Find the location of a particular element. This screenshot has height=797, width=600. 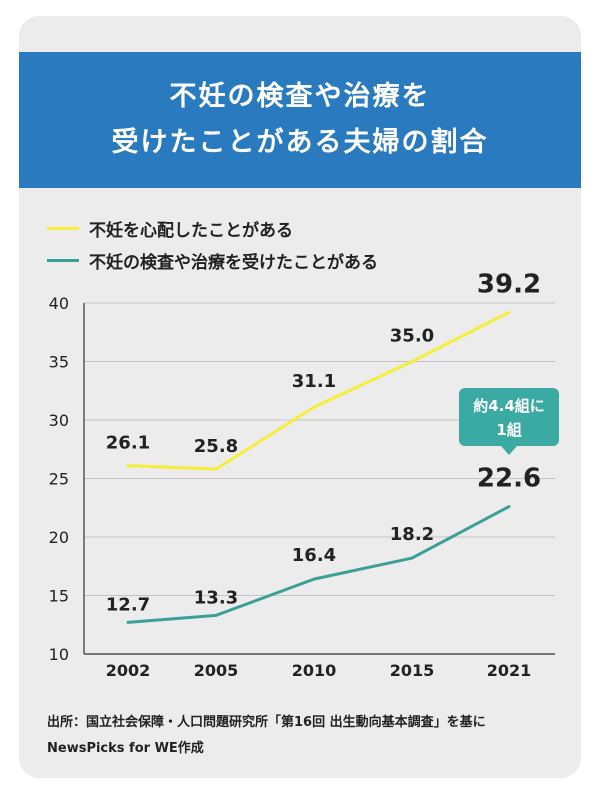

y-tick-label: 35 is located at coordinates (59, 362).